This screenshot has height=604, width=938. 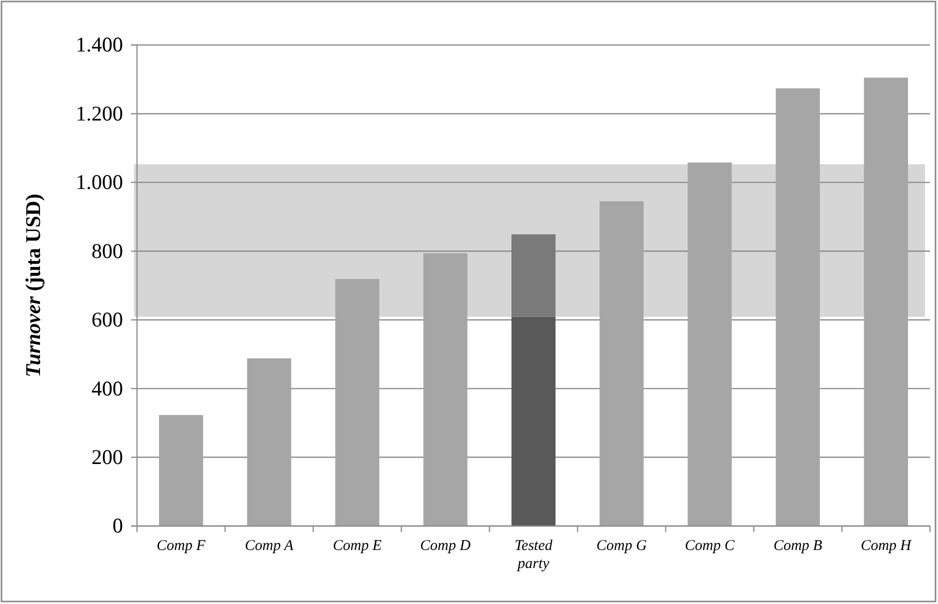 What do you see at coordinates (269, 546) in the screenshot?
I see `x-tick-label: Comp A` at bounding box center [269, 546].